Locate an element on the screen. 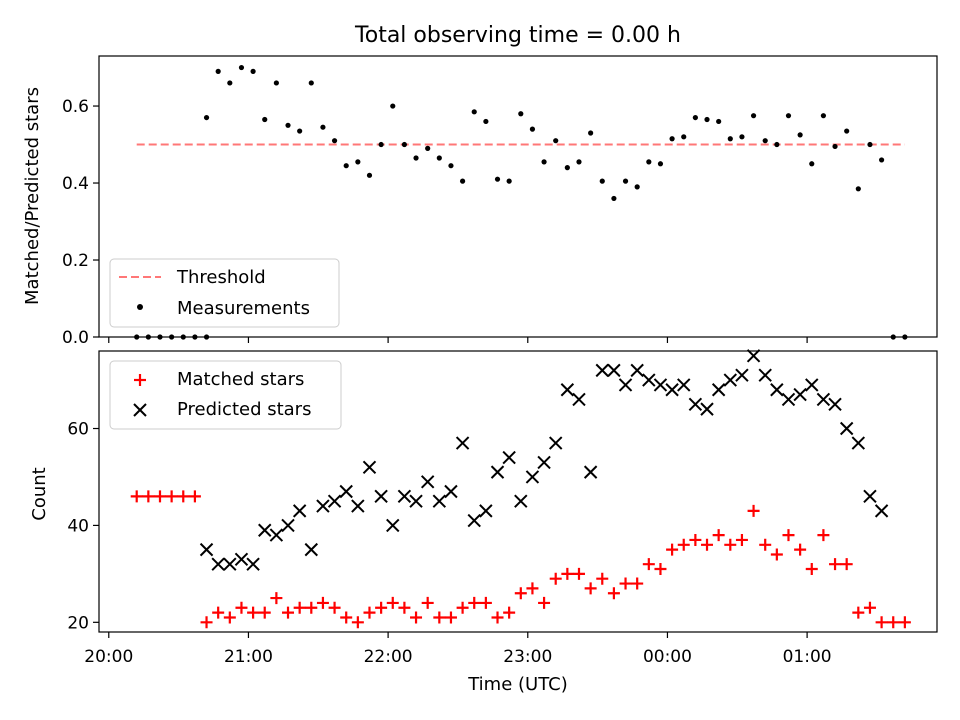 Image resolution: width=960 pixels, height=720 pixels. time-x-tick-label: 01:00 is located at coordinates (807, 657).